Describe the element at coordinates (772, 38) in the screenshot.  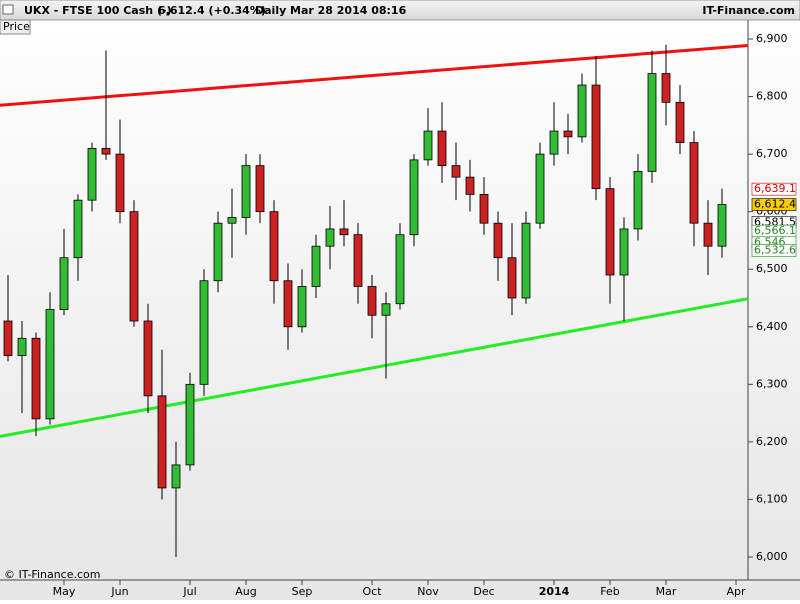
I see `y-tick-label: 6,900` at that location.